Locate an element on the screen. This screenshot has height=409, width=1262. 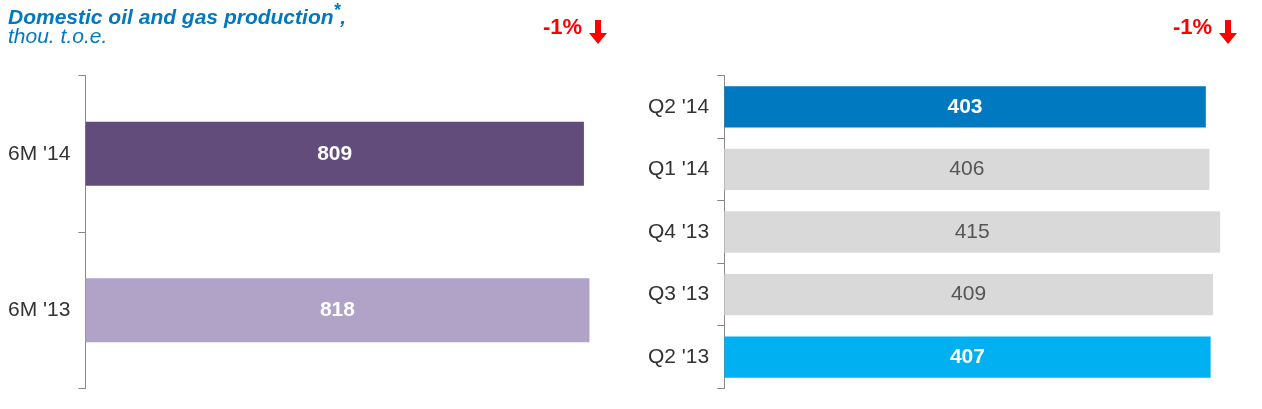
y-tick-label: Q2 '13 is located at coordinates (679, 355).